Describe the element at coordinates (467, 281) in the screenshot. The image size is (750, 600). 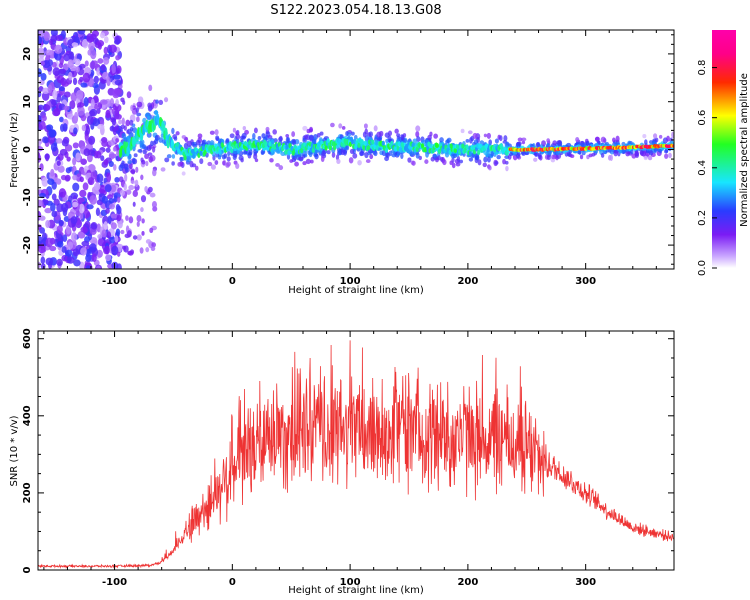
I see `x-tick-label: 200` at that location.